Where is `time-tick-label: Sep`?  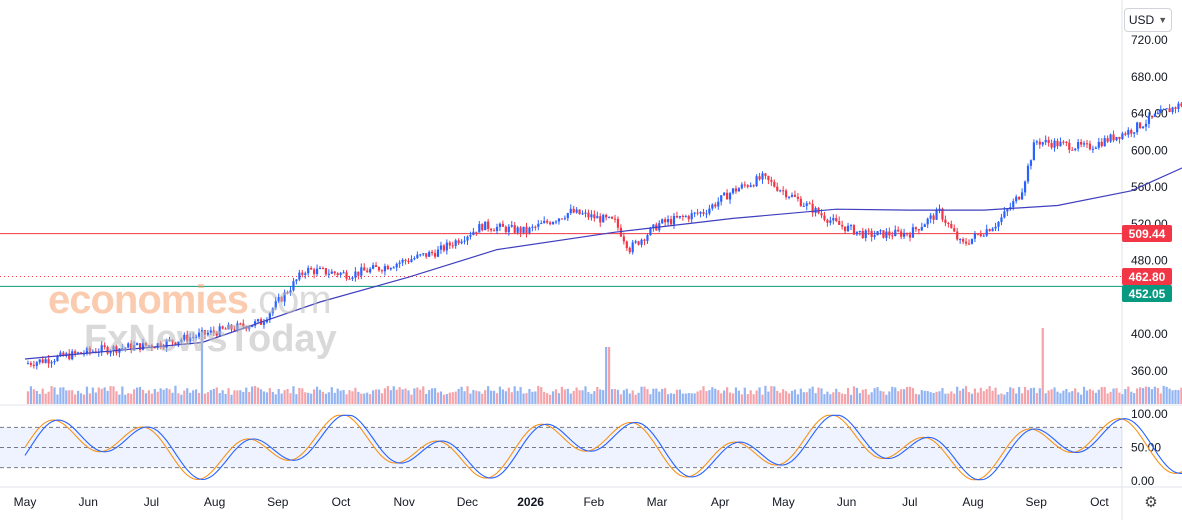 time-tick-label: Sep is located at coordinates (278, 502).